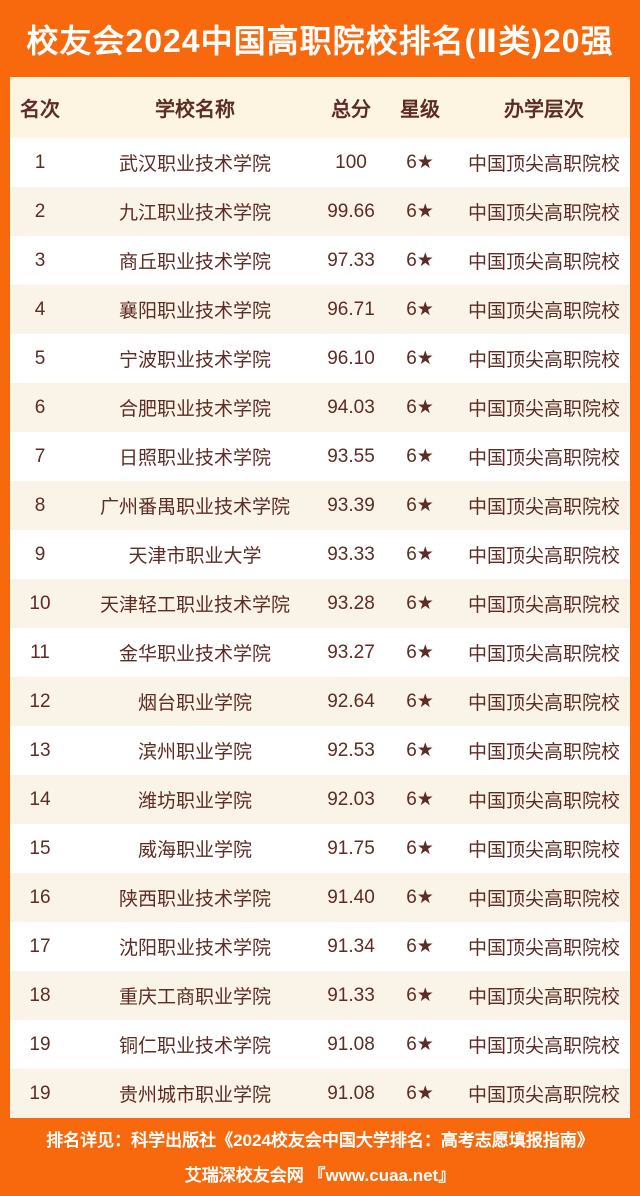 The image size is (640, 1196). I want to click on rank-cell: 10, so click(40, 603).